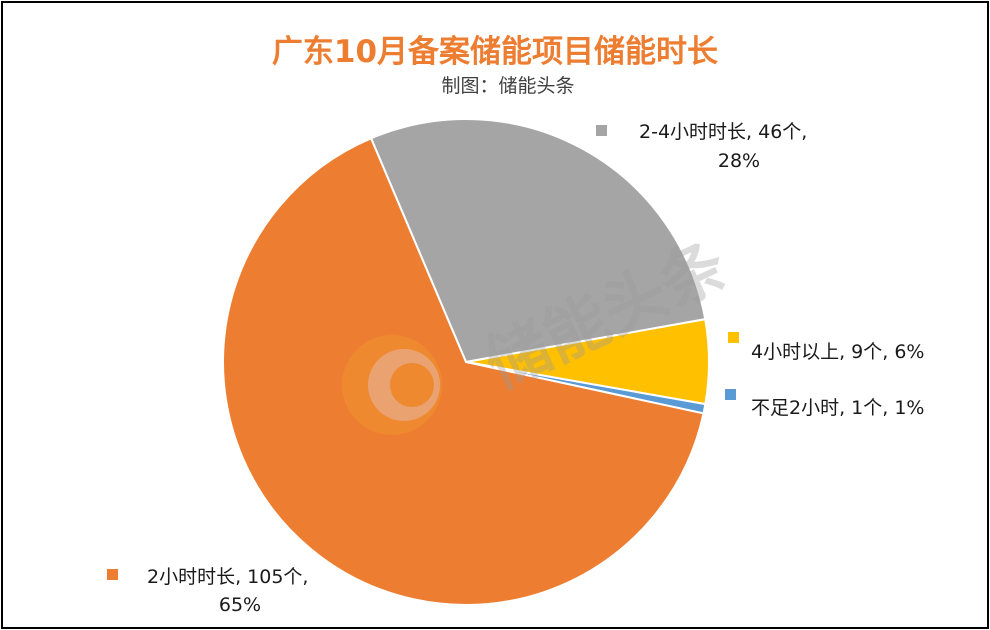  Describe the element at coordinates (227, 577) in the screenshot. I see `label-2h-line1: 2小时时长, 105个,` at that location.